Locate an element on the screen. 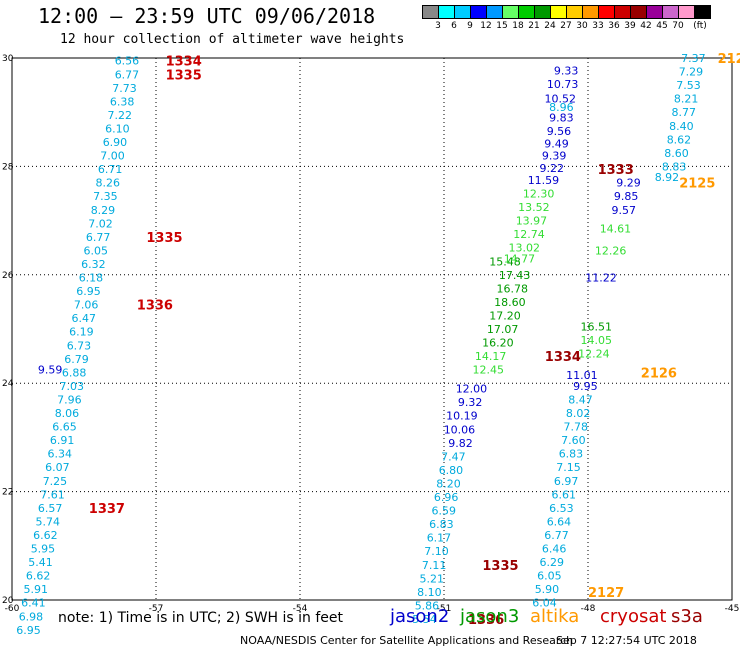 The height and width of the screenshot is (650, 740). data-point-label: 14.05 is located at coordinates (597, 340).